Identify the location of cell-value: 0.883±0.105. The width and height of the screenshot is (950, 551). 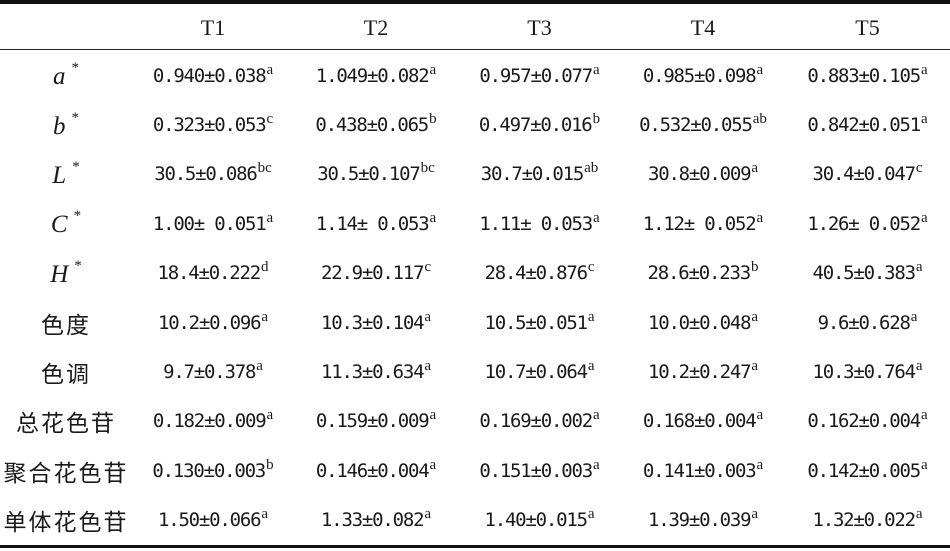
(864, 75).